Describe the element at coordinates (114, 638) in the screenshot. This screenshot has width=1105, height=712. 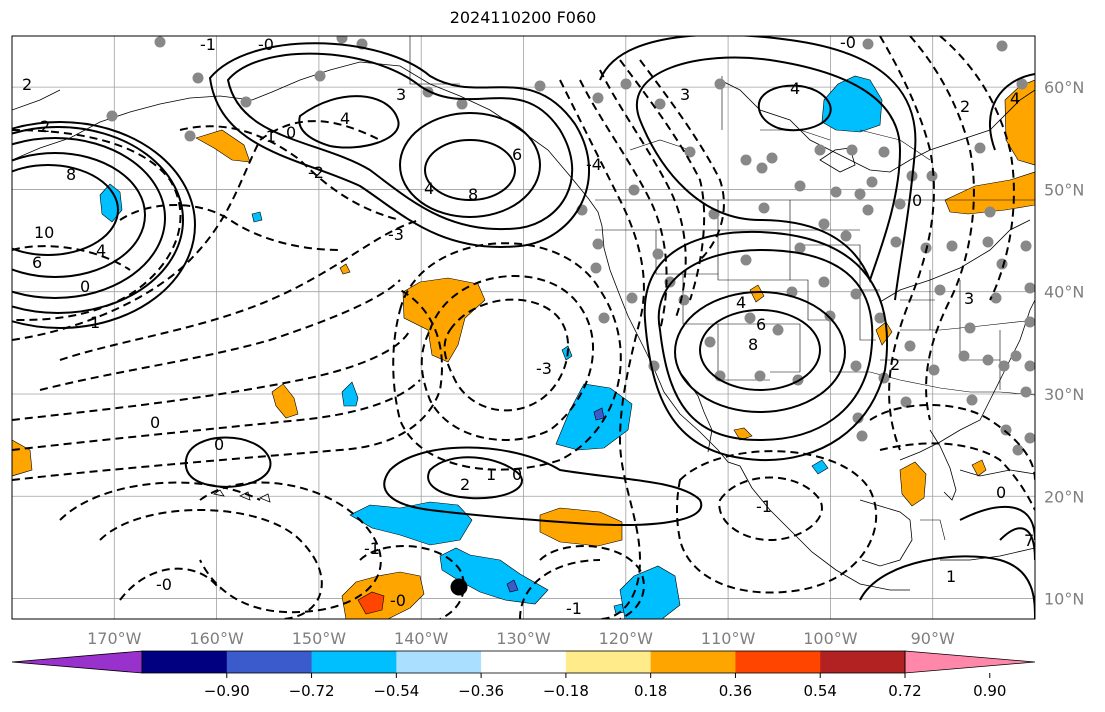
I see `longitude-tick-label: 170°W` at that location.